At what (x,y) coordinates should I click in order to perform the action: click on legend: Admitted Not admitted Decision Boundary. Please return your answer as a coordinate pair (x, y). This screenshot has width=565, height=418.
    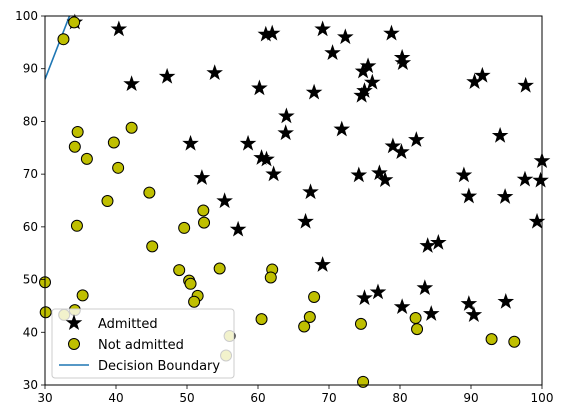
    Looking at the image, I should click on (143, 343).